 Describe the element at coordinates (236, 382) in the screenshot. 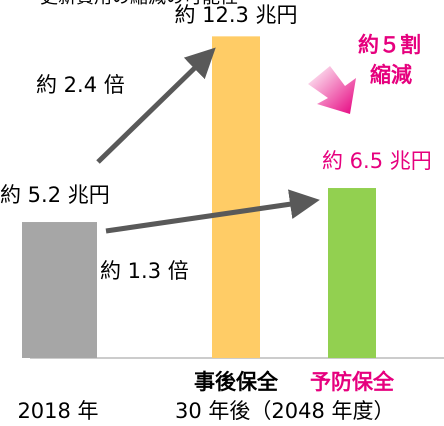

I see `category-label: 事後保全` at that location.